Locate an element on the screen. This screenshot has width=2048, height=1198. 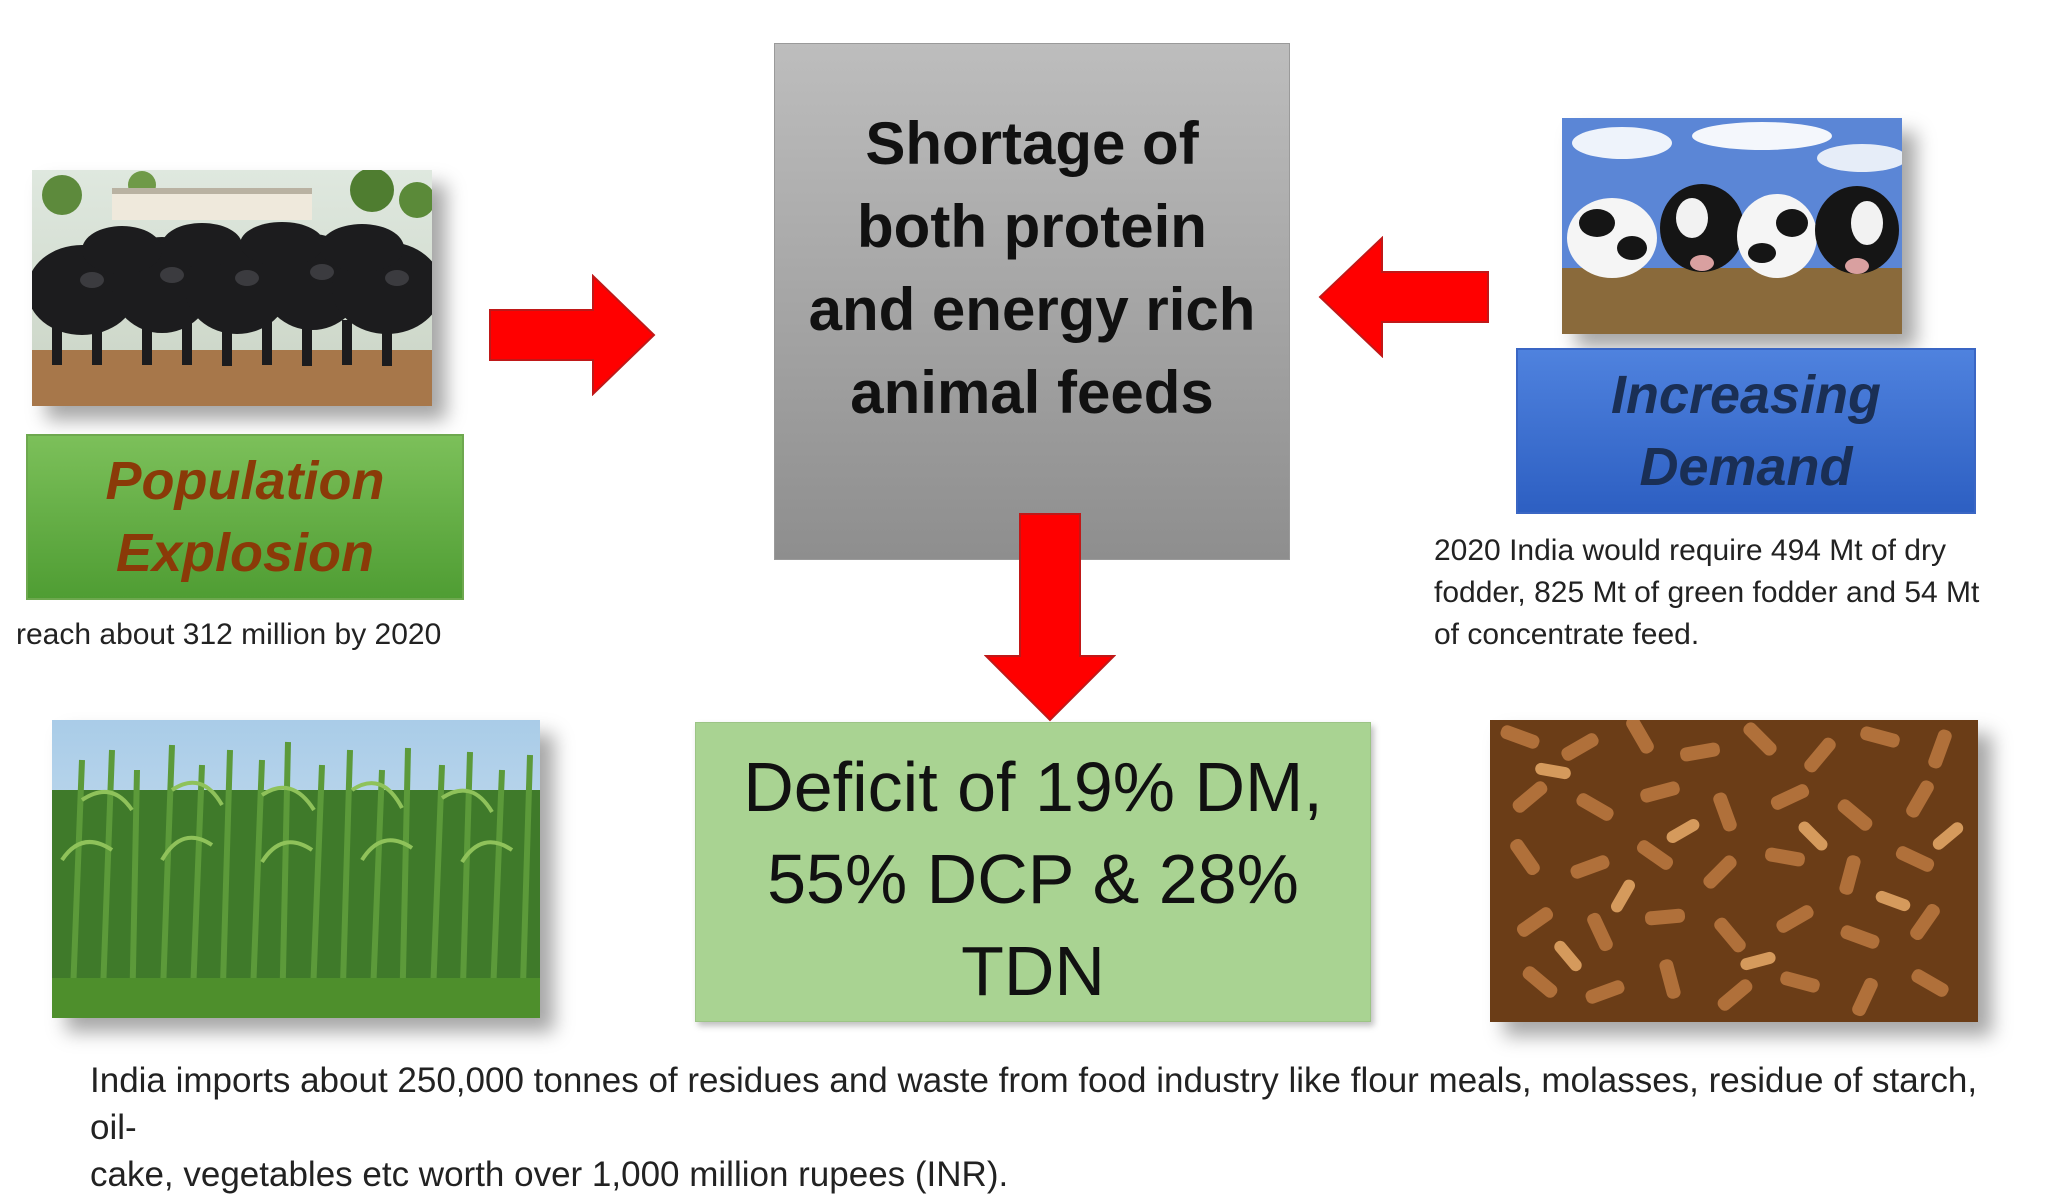
population-label-line-2: Explosion is located at coordinates (245, 553).